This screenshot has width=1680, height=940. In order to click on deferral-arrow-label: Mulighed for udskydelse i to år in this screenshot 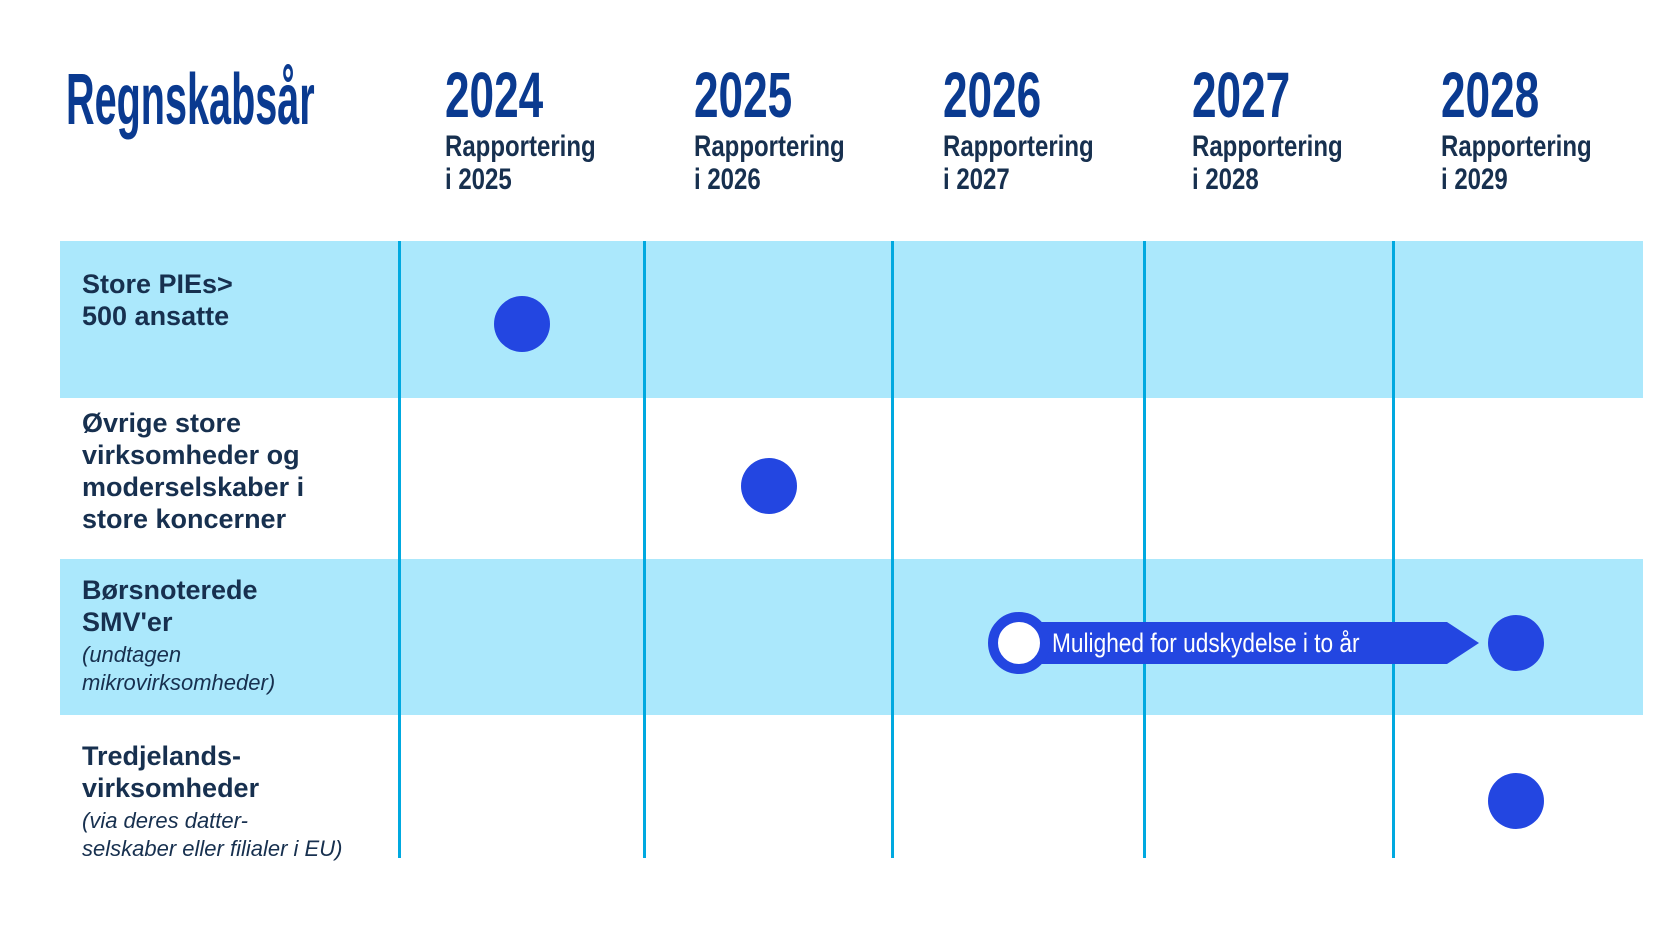, I will do `click(1206, 642)`.